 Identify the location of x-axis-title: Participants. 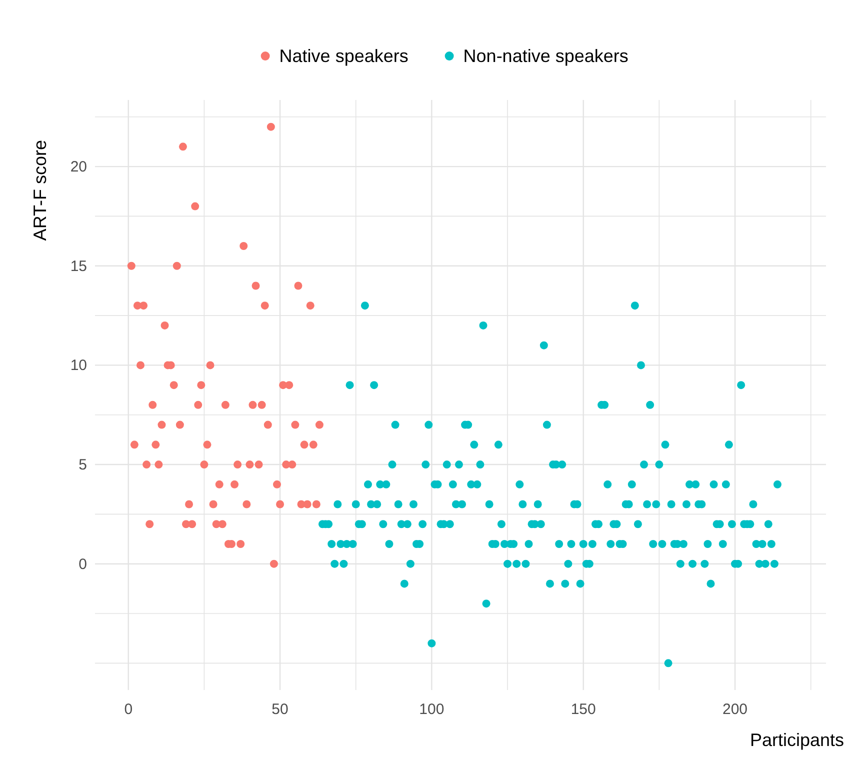
(797, 740).